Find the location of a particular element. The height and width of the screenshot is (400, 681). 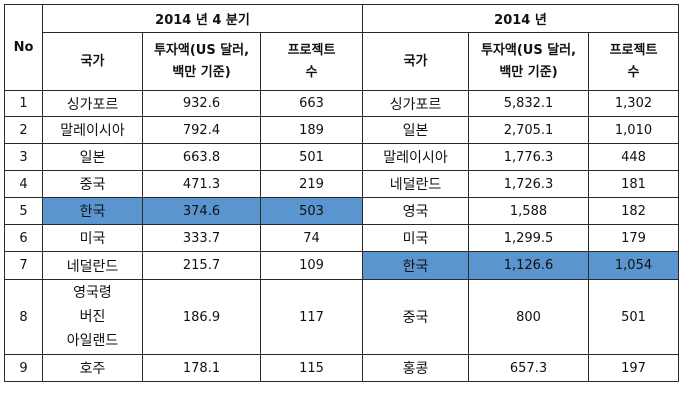

country-name-line: 호주 is located at coordinates (92, 369).